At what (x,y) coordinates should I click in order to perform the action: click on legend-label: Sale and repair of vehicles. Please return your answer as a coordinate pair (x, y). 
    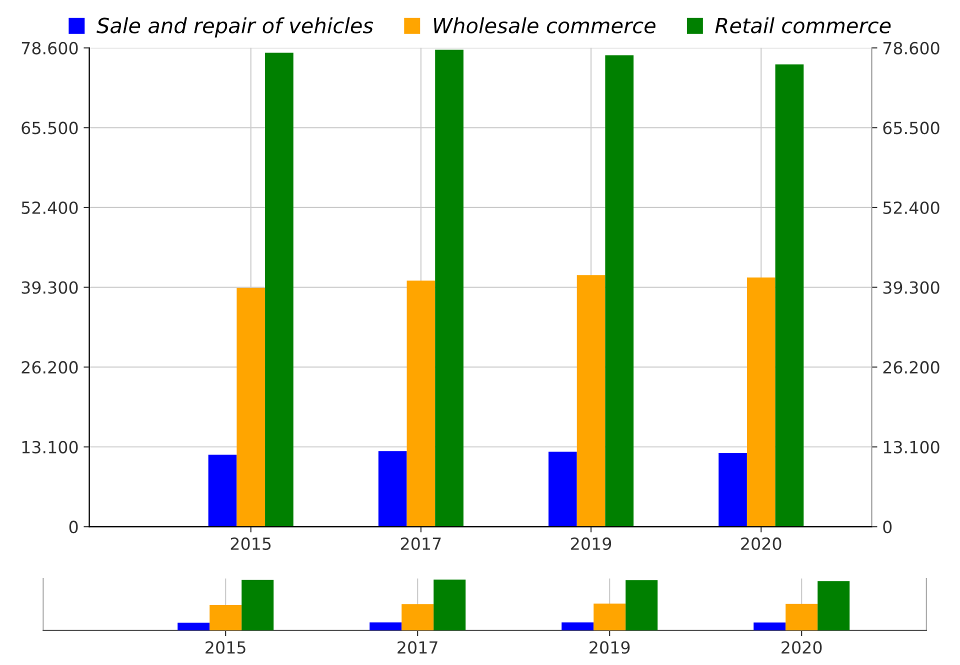
    Looking at the image, I should click on (235, 27).